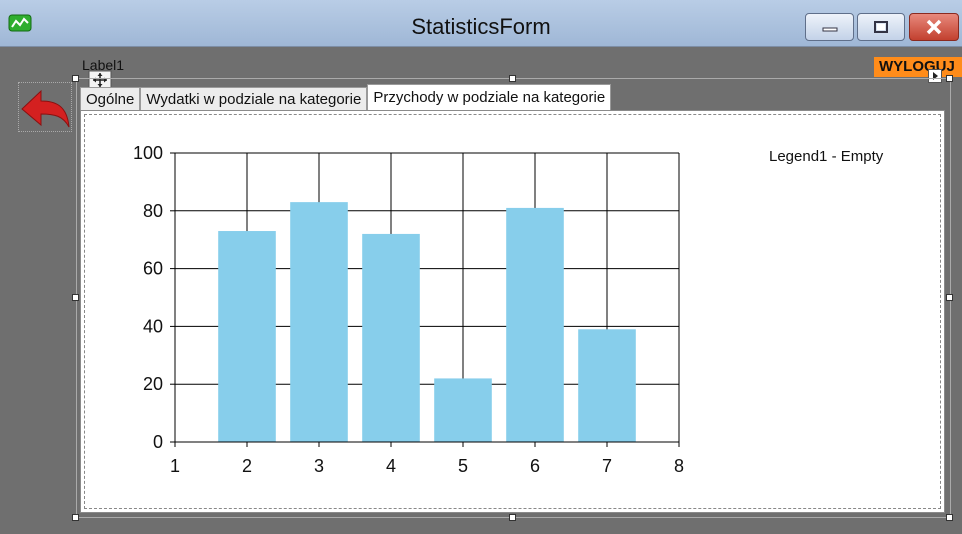  I want to click on minimize-button, so click(829, 27).